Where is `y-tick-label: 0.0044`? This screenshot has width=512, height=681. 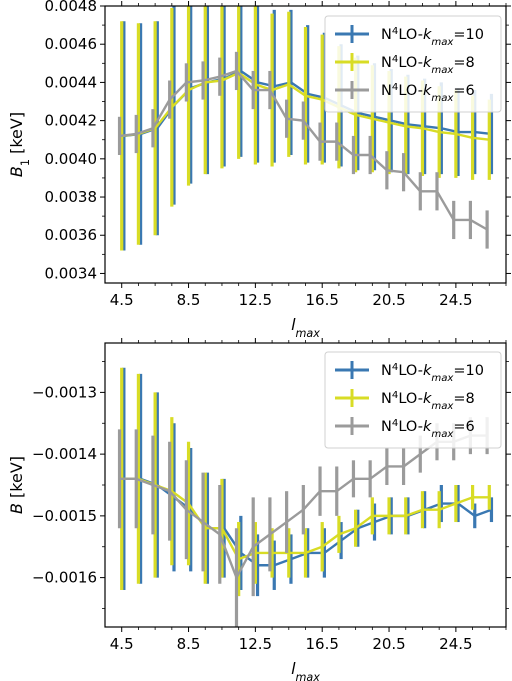
y-tick-label: 0.0044 is located at coordinates (71, 82).